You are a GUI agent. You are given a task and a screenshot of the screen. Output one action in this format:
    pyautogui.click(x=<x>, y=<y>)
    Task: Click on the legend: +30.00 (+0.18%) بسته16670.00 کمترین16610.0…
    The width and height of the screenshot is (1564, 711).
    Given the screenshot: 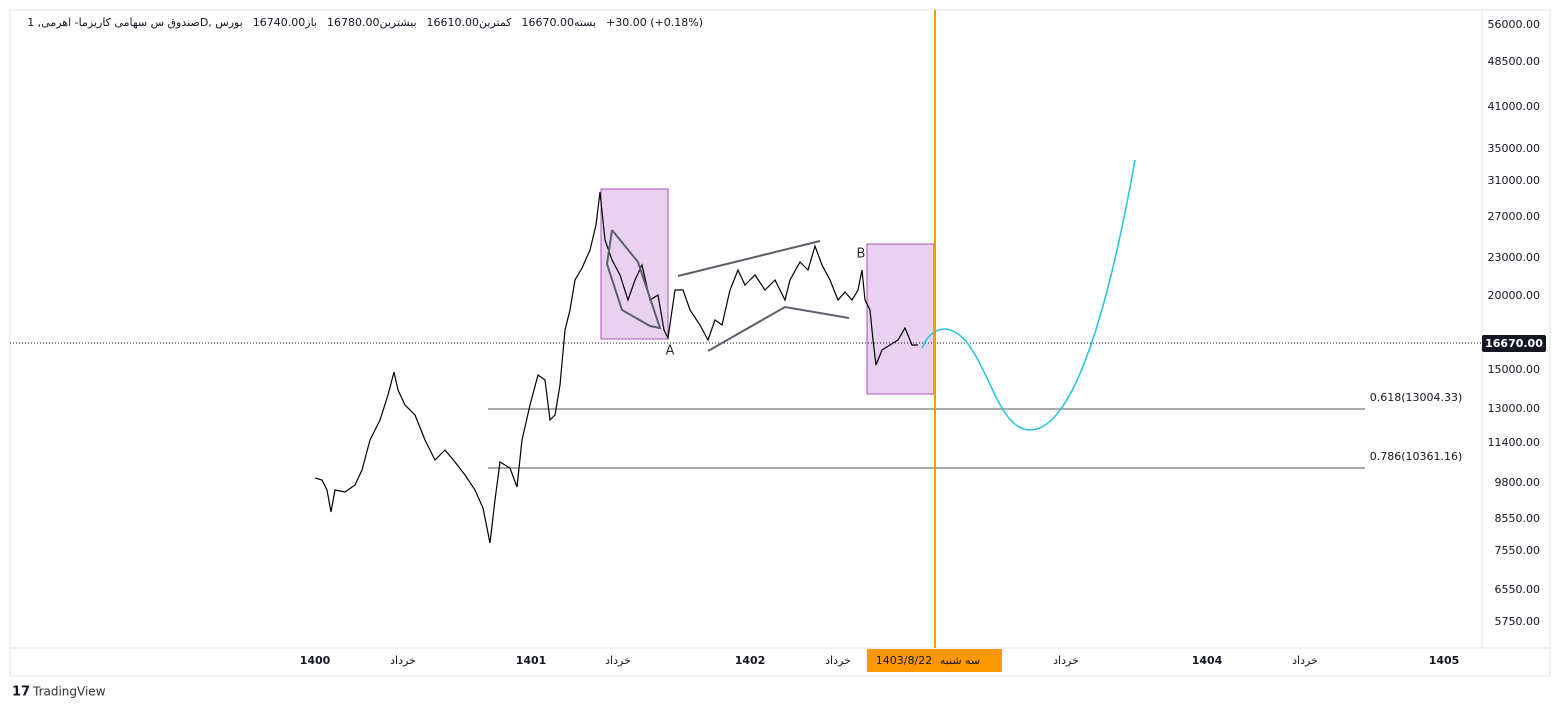 What is the action you would take?
    pyautogui.click(x=365, y=22)
    